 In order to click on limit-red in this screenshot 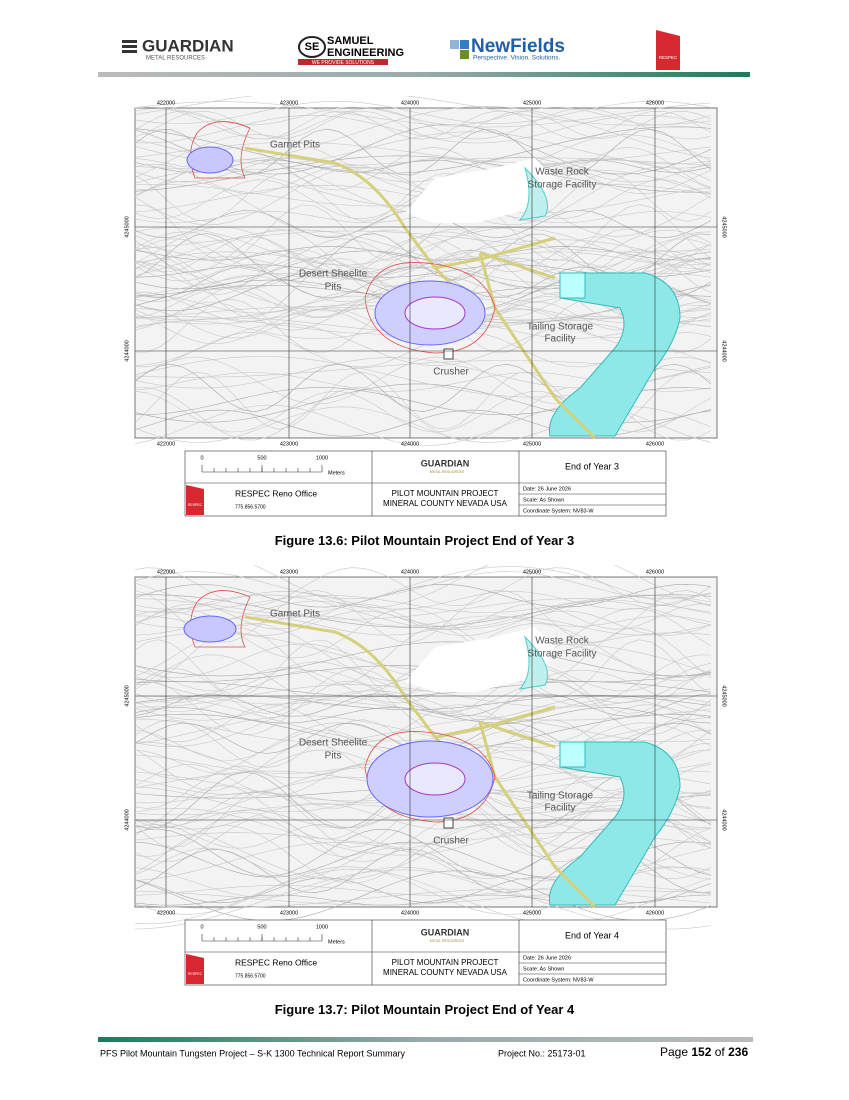, I will do `click(430, 308)`.